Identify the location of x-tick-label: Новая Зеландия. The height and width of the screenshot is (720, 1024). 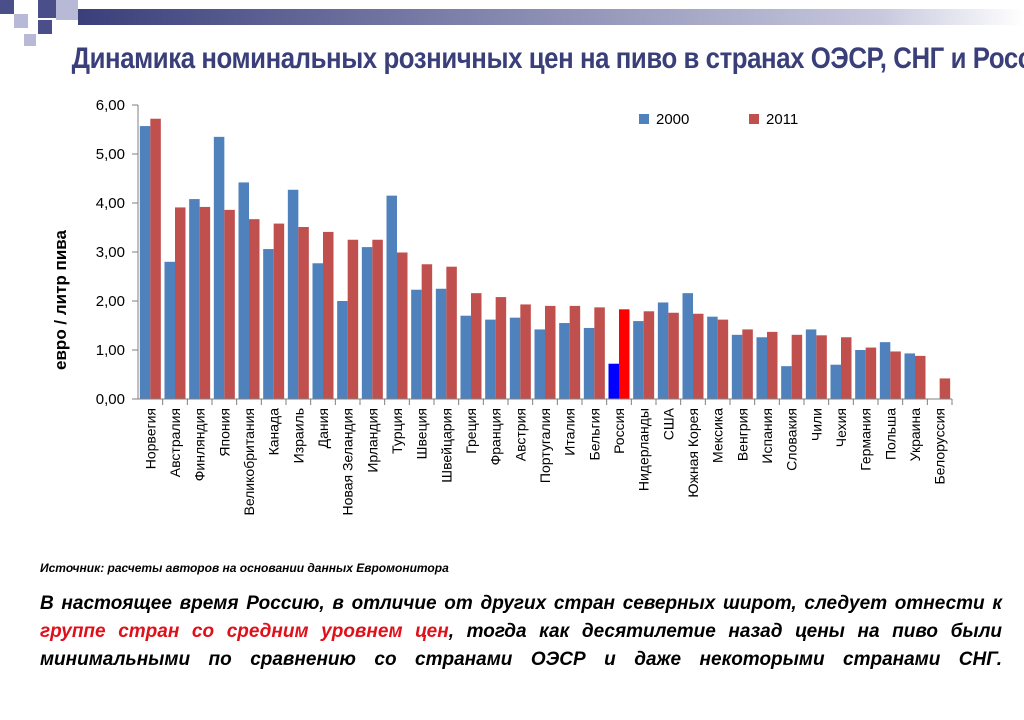
(348, 461).